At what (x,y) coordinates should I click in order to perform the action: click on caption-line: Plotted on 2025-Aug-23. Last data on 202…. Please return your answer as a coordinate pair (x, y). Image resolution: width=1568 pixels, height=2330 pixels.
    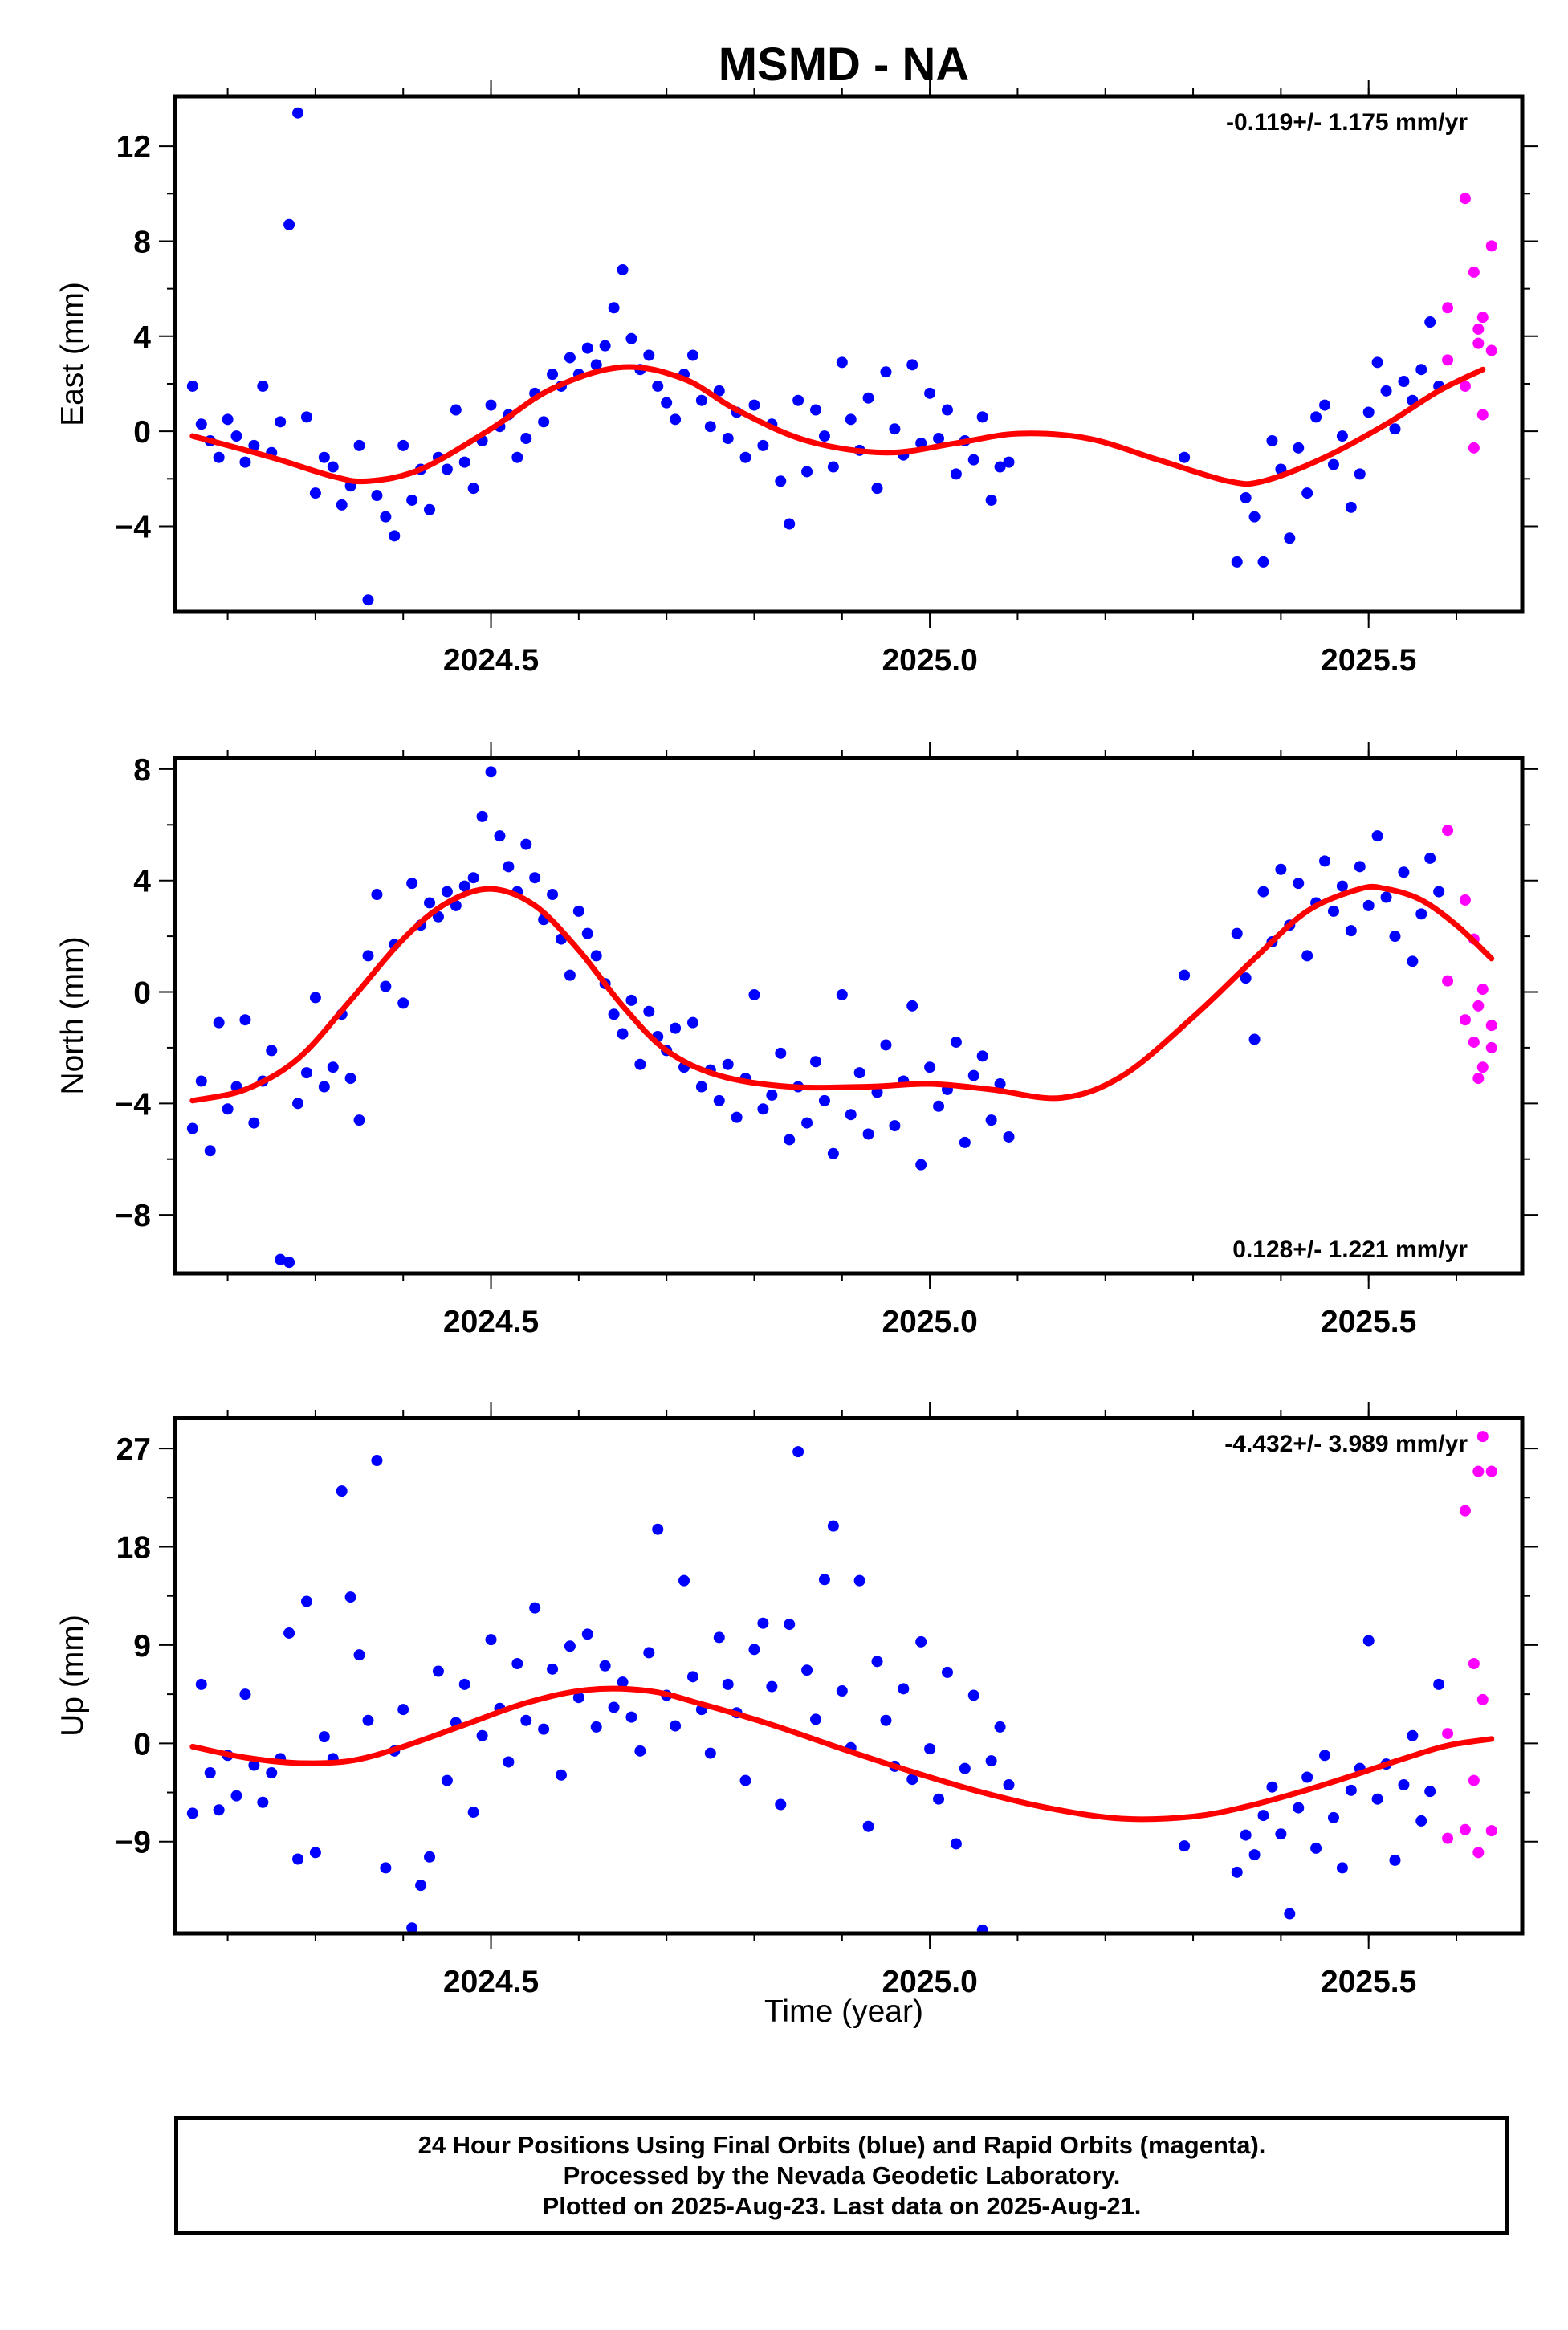
    Looking at the image, I should click on (842, 2206).